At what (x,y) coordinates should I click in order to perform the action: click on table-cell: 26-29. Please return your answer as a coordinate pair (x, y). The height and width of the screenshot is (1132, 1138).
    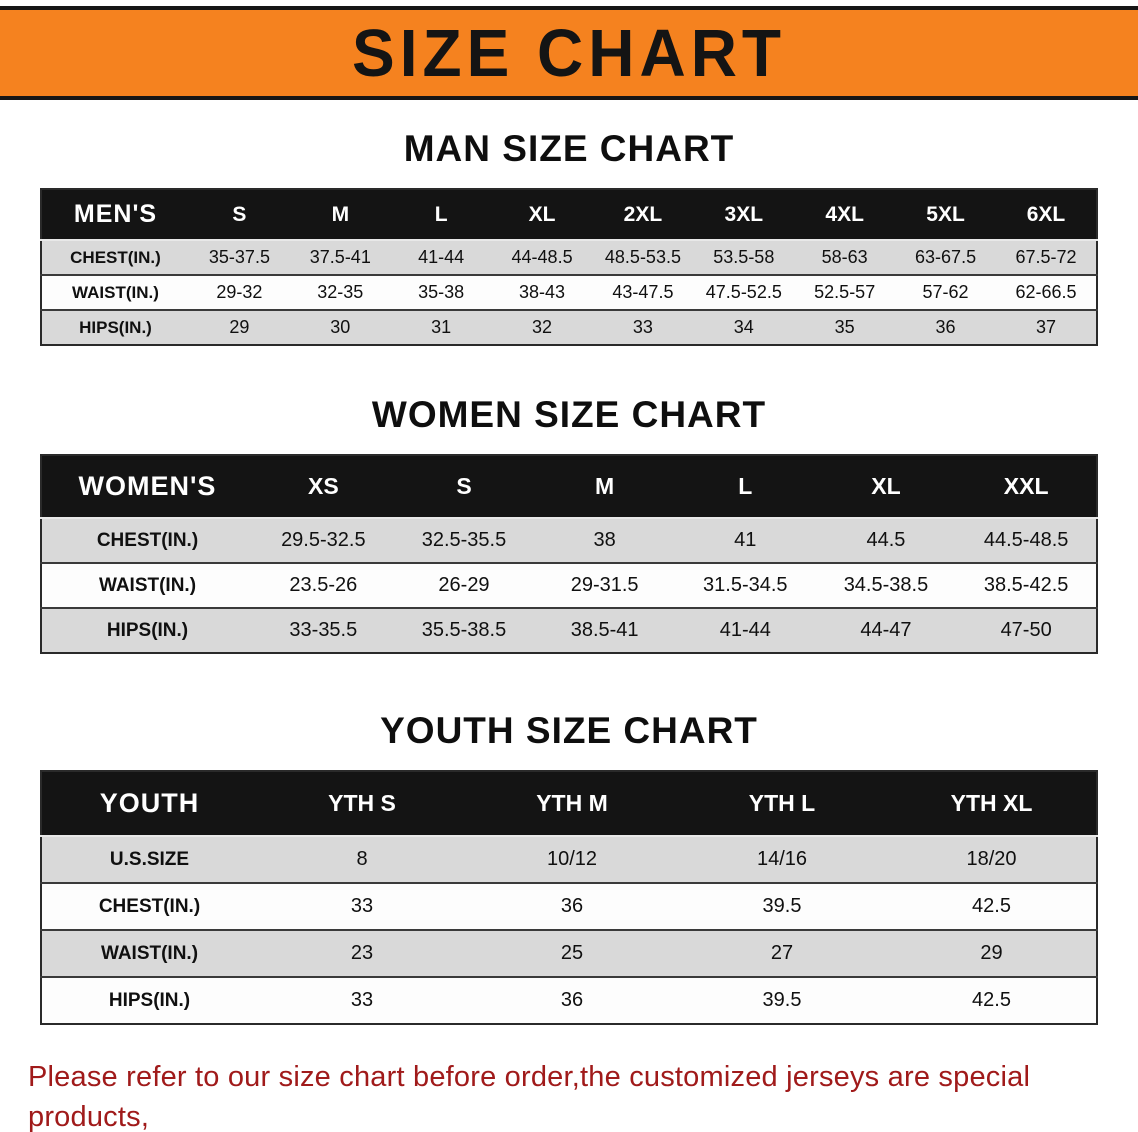
    Looking at the image, I should click on (464, 585).